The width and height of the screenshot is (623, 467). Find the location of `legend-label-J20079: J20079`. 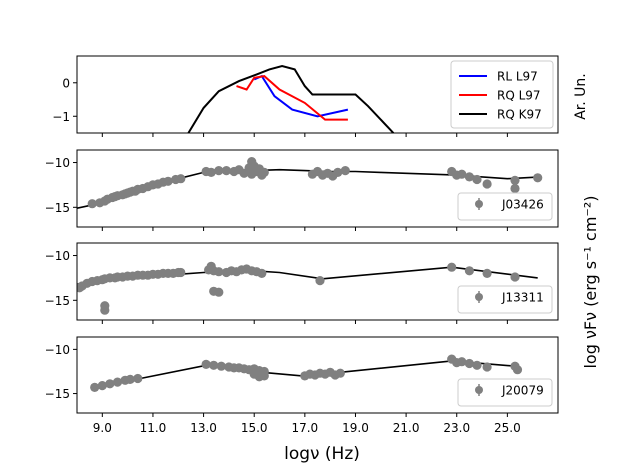

legend-label-J20079: J20079 is located at coordinates (522, 391).